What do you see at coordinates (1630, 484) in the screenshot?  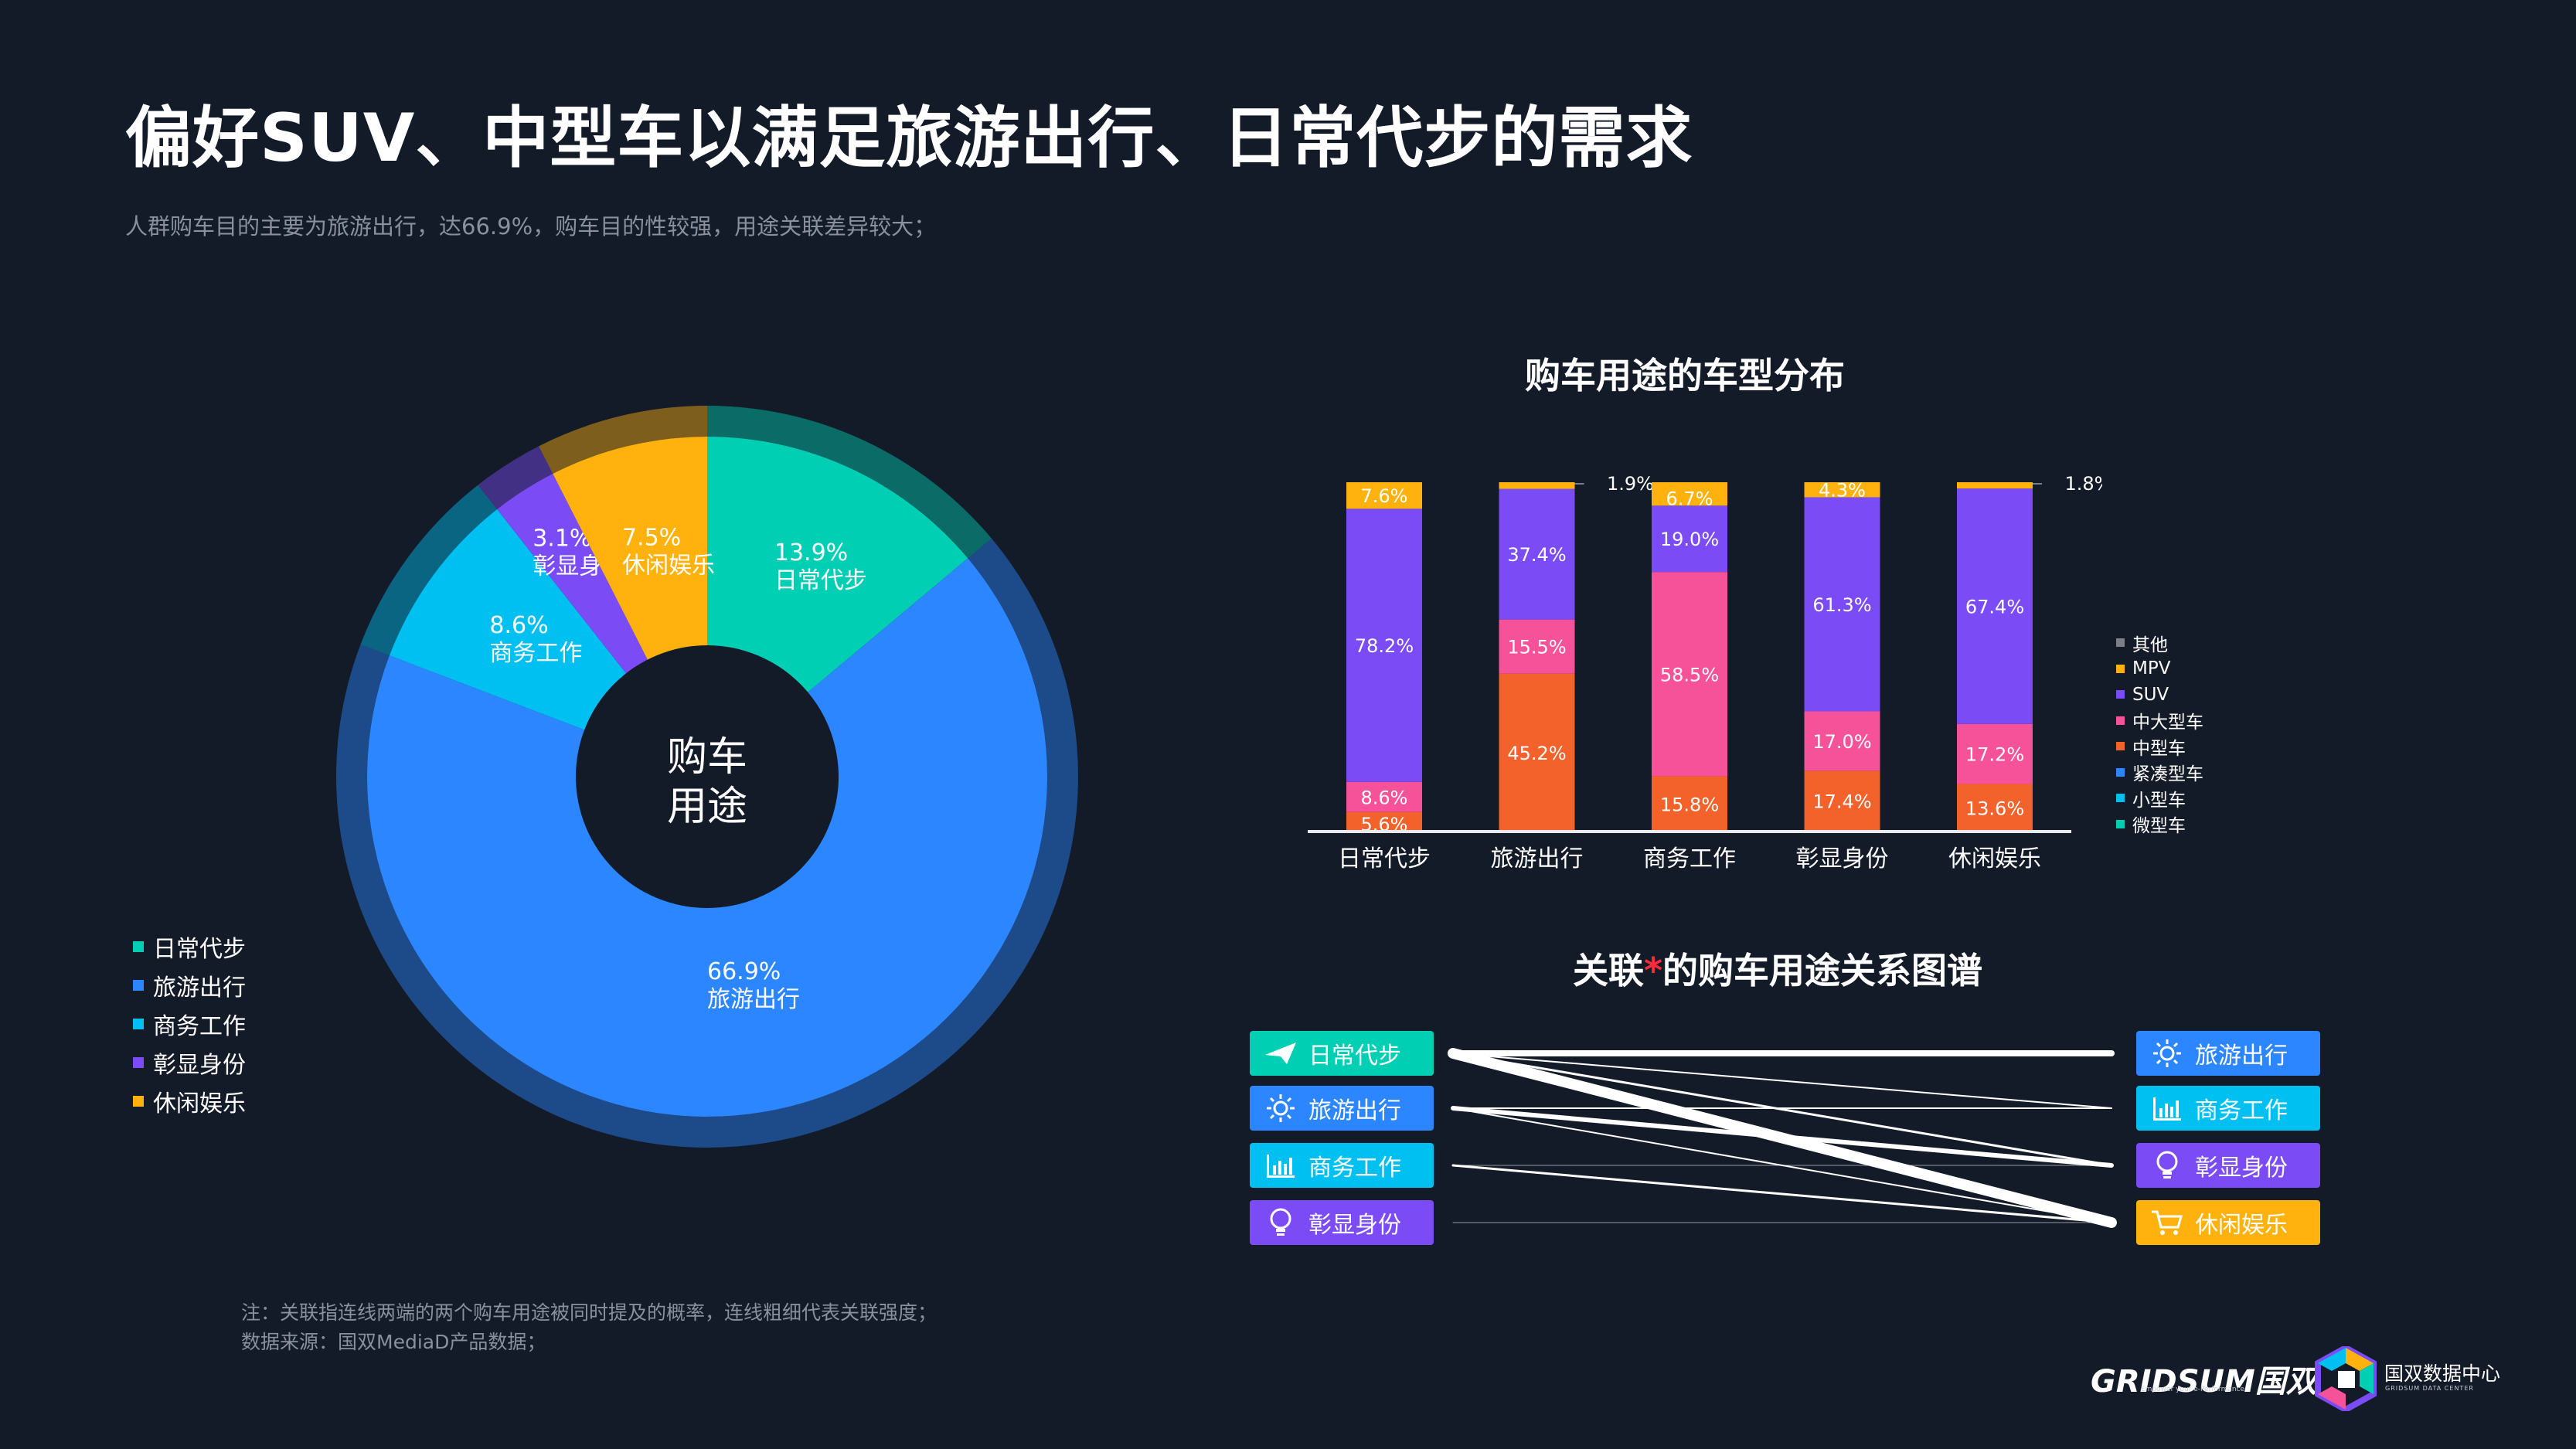 I see `bar-value-label: 1.9%` at bounding box center [1630, 484].